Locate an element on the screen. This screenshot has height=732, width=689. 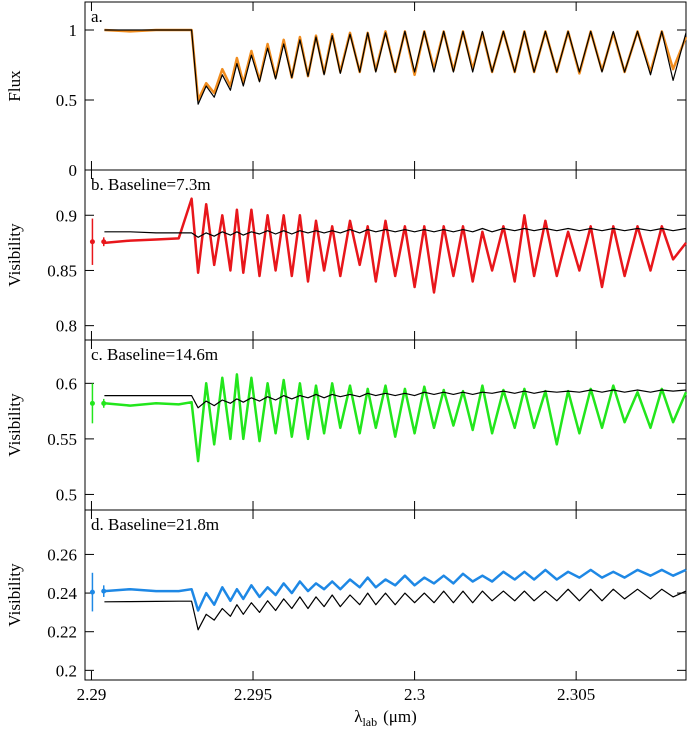
y-tick-label: 1 is located at coordinates (73, 30).